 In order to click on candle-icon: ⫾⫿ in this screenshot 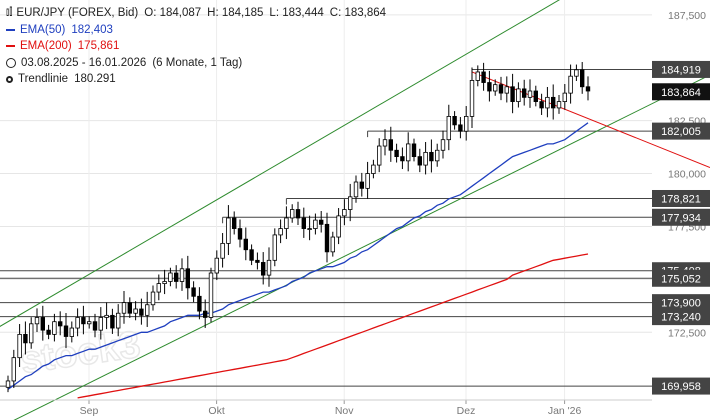, I will do `click(9, 12)`.